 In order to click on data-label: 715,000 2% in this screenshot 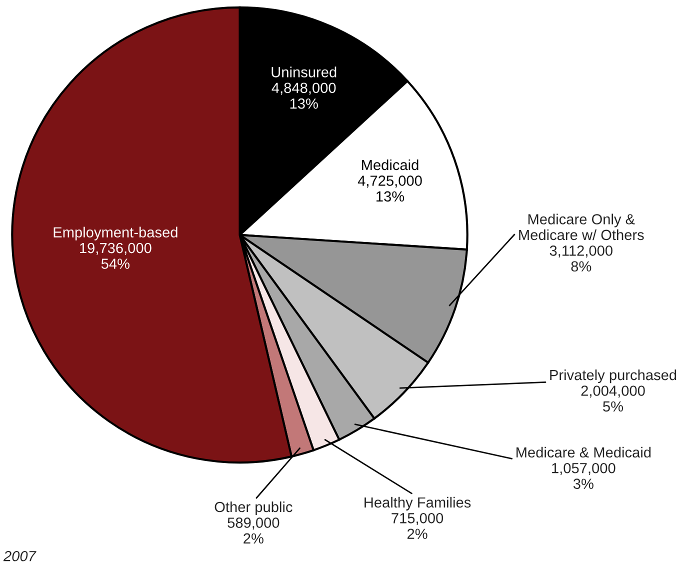, I will do `click(418, 526)`.